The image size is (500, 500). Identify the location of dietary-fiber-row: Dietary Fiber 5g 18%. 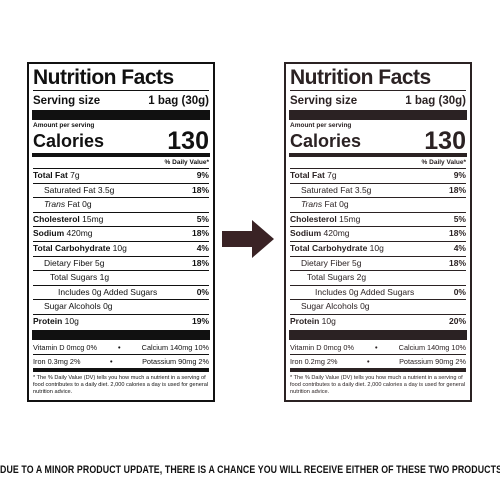
(378, 264).